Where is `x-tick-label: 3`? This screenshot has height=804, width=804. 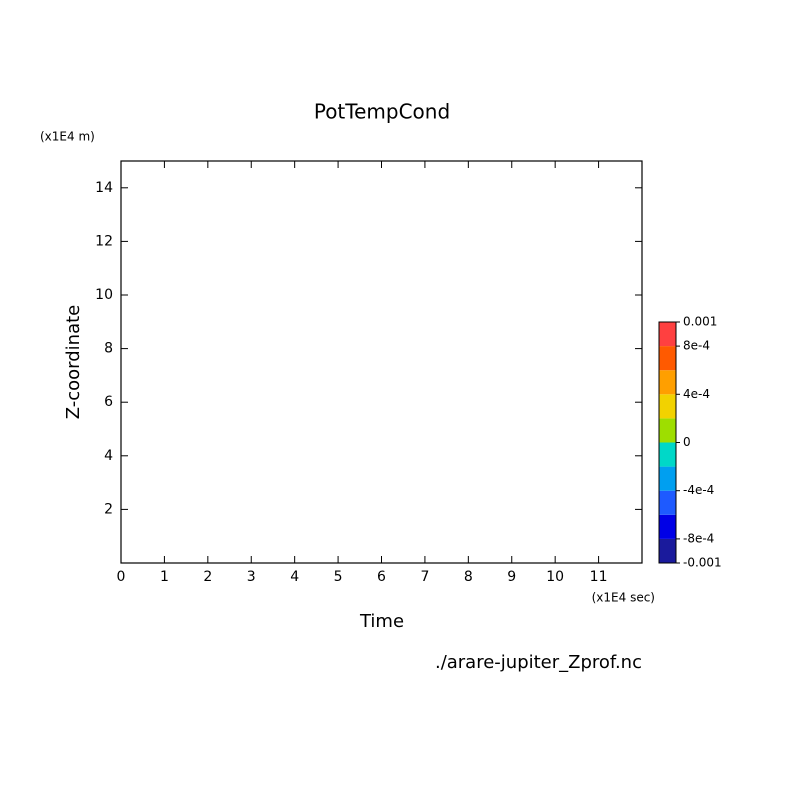
x-tick-label: 3 is located at coordinates (251, 577).